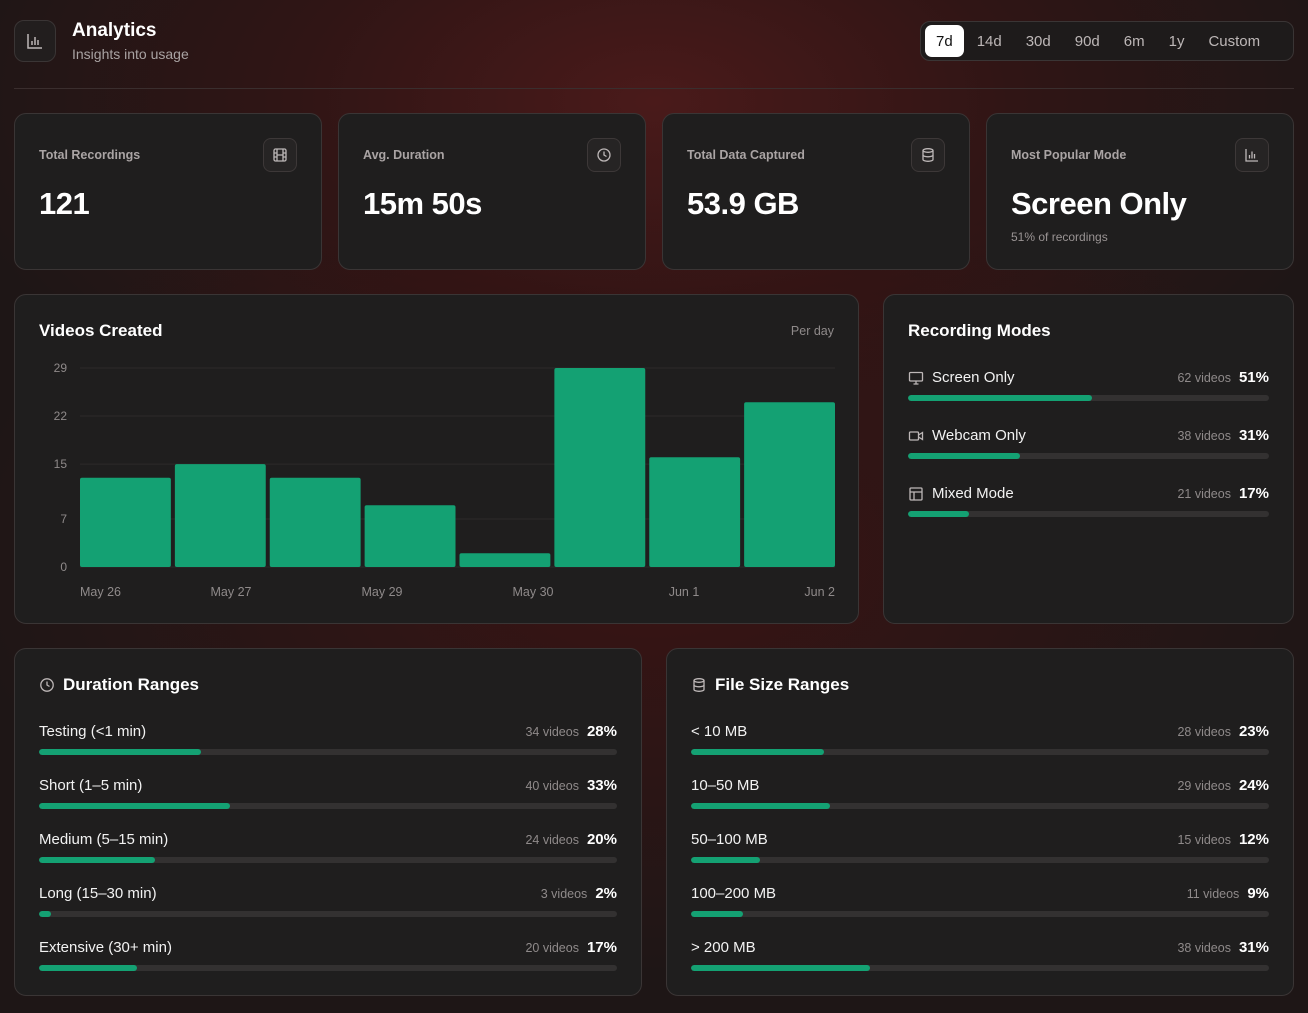 Image resolution: width=1308 pixels, height=1013 pixels. I want to click on database-icon, so click(928, 155).